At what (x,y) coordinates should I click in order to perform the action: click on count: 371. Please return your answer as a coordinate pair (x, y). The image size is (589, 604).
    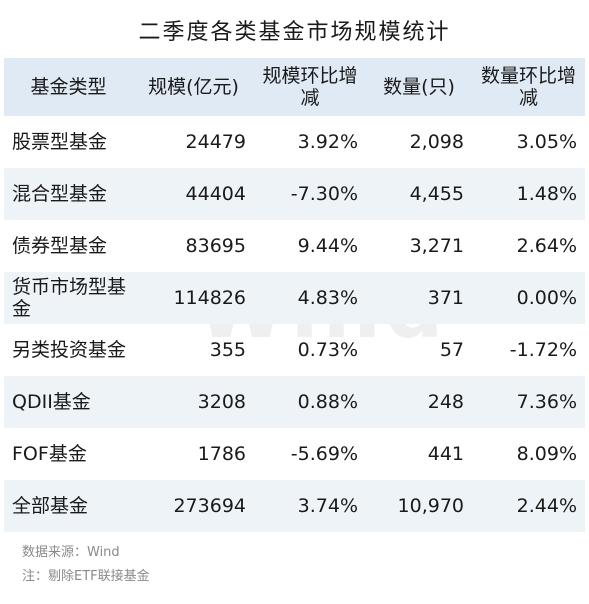
    Looking at the image, I should click on (445, 298).